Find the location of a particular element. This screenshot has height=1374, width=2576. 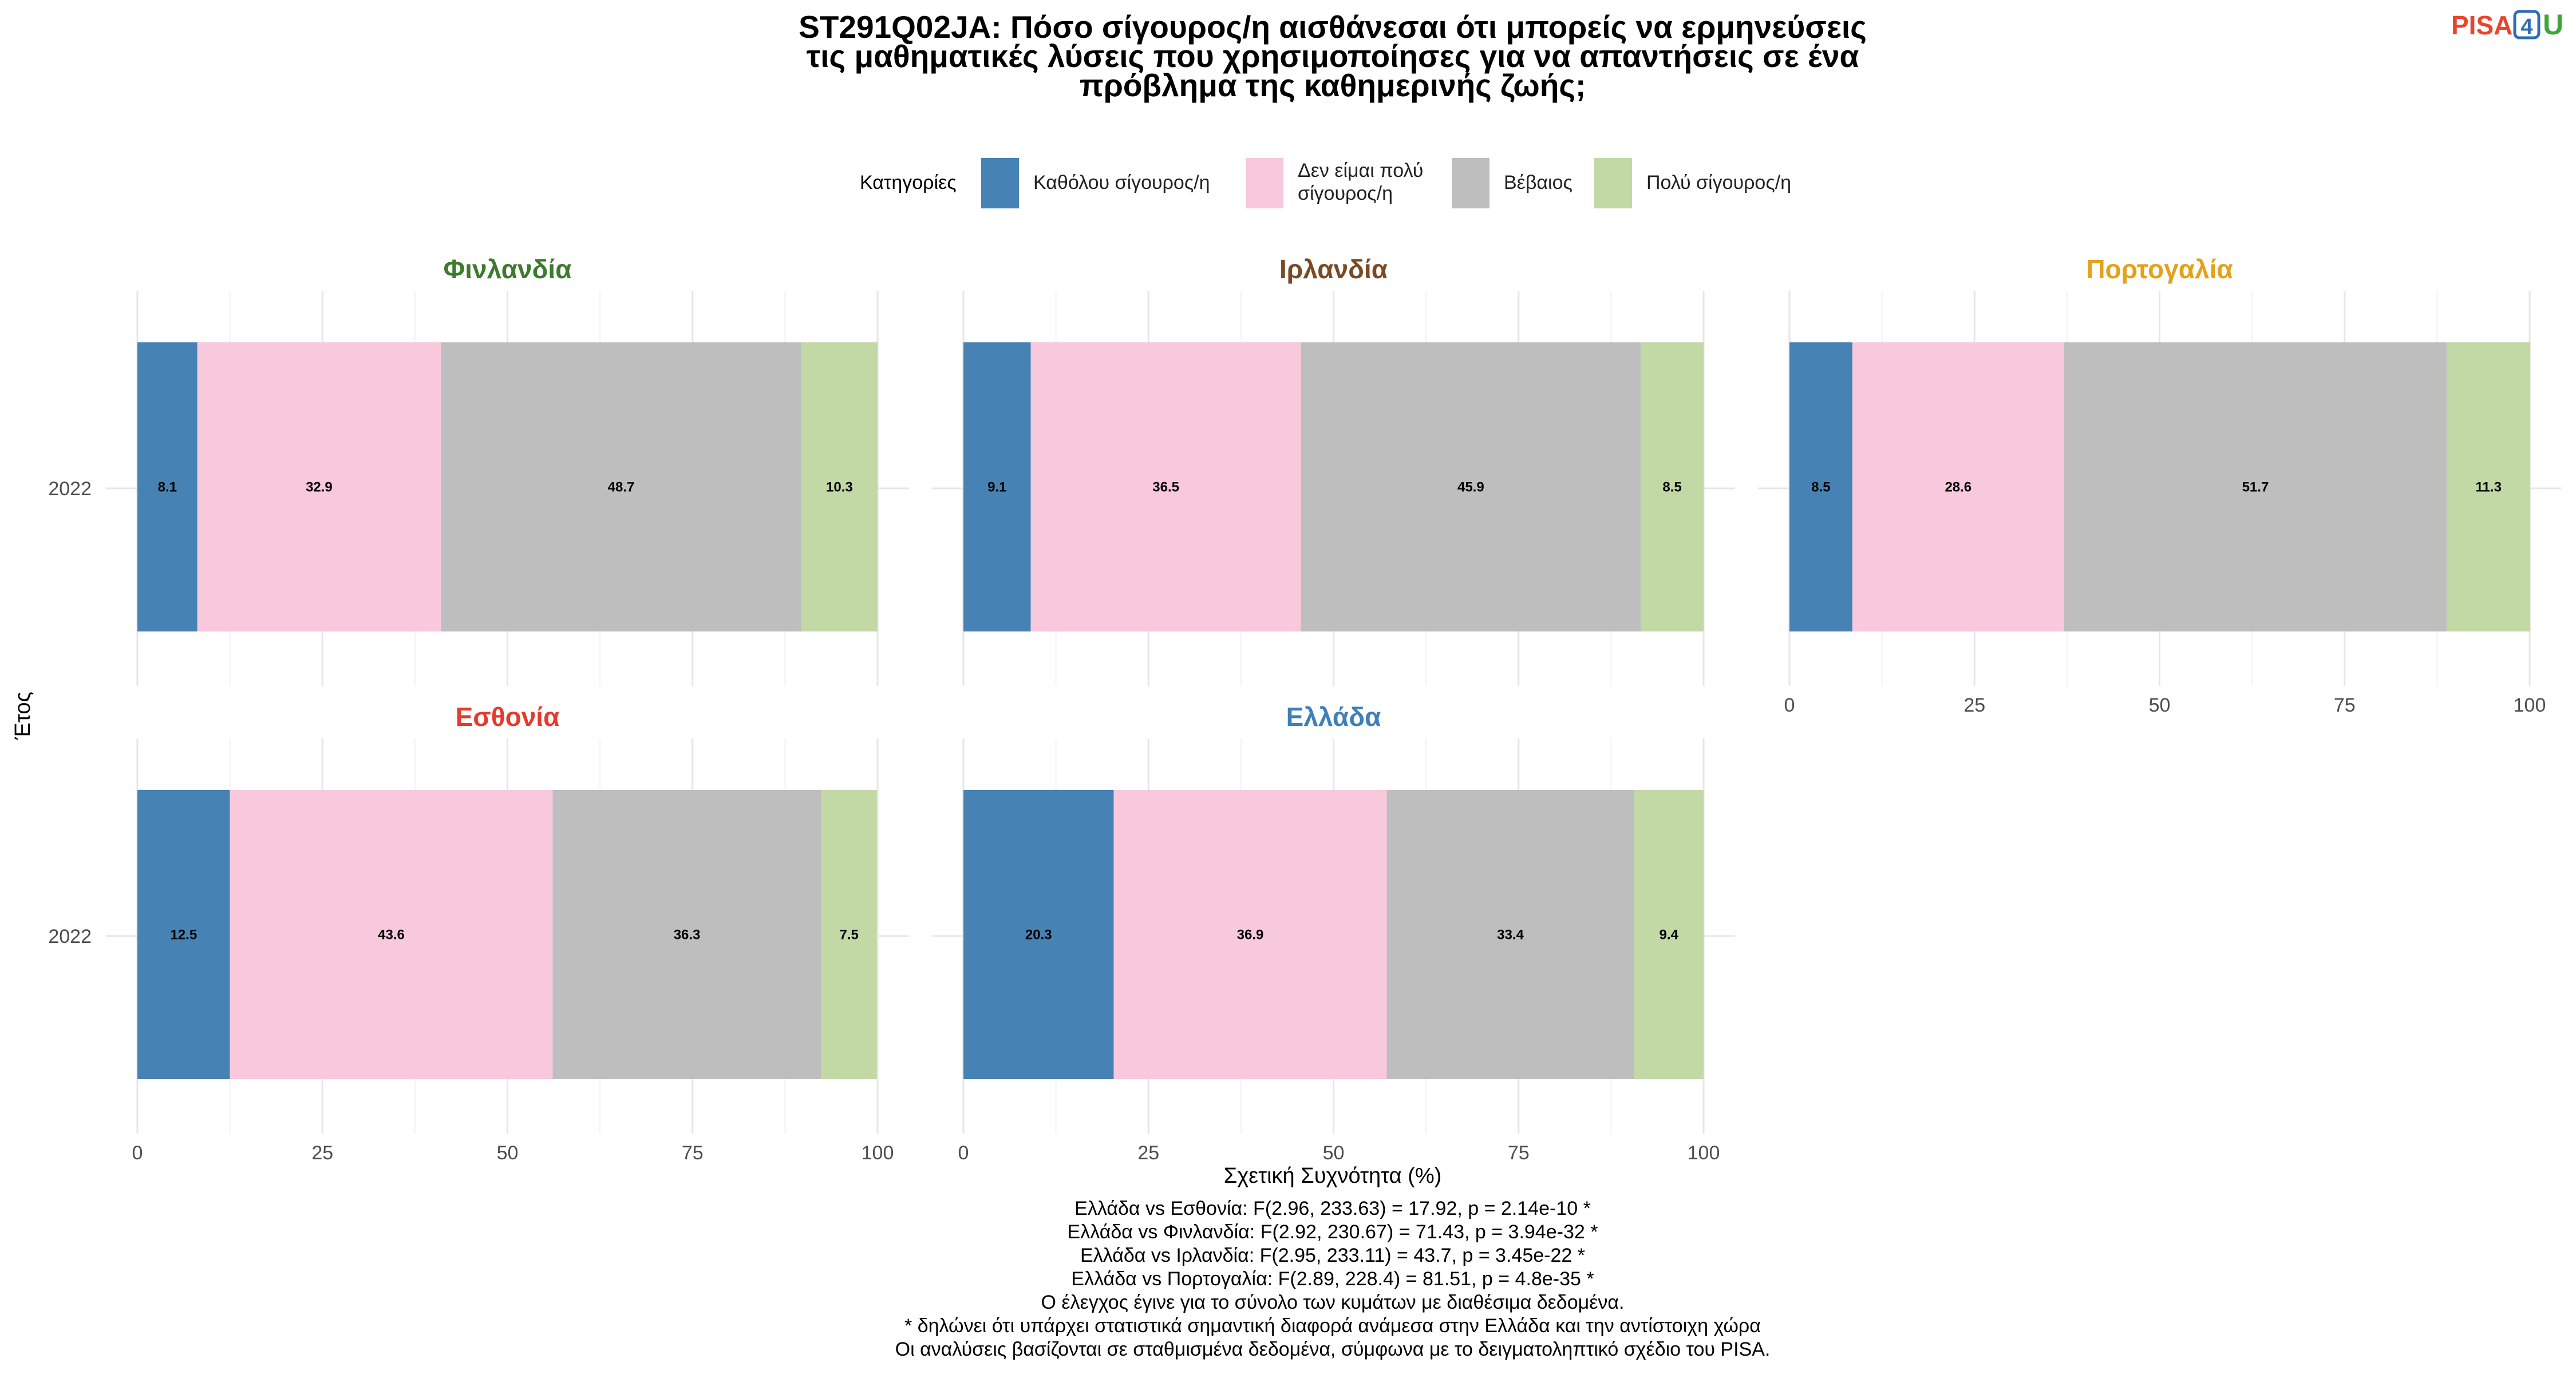

bar-value-label: 48.7 is located at coordinates (621, 487).